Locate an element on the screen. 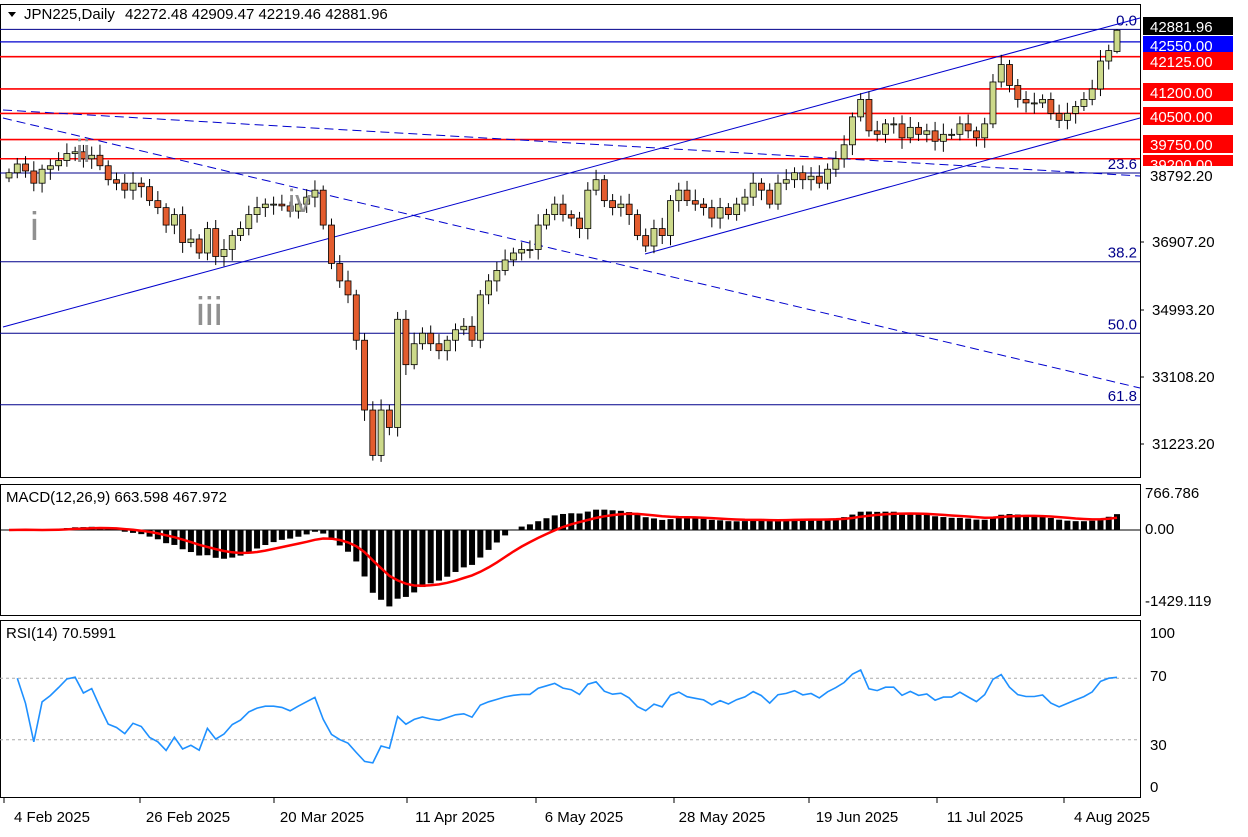 Image resolution: width=1248 pixels, height=837 pixels. date-tick-label: 28 May 2025 is located at coordinates (722, 817).